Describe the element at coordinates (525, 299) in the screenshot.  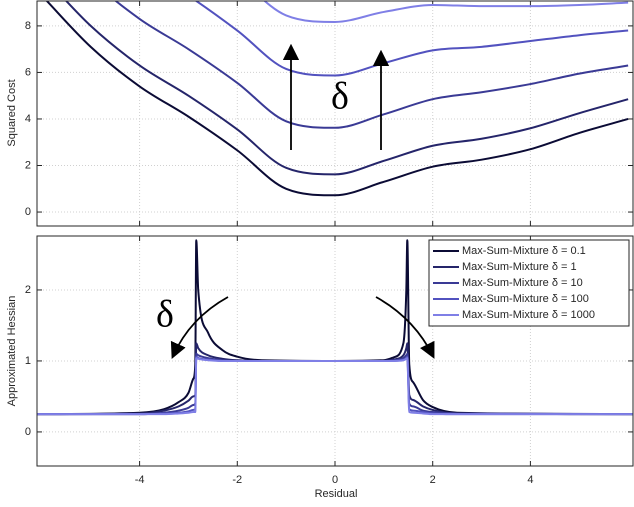
I see `legend-label: Max-Sum-Mixture δ = 100` at that location.